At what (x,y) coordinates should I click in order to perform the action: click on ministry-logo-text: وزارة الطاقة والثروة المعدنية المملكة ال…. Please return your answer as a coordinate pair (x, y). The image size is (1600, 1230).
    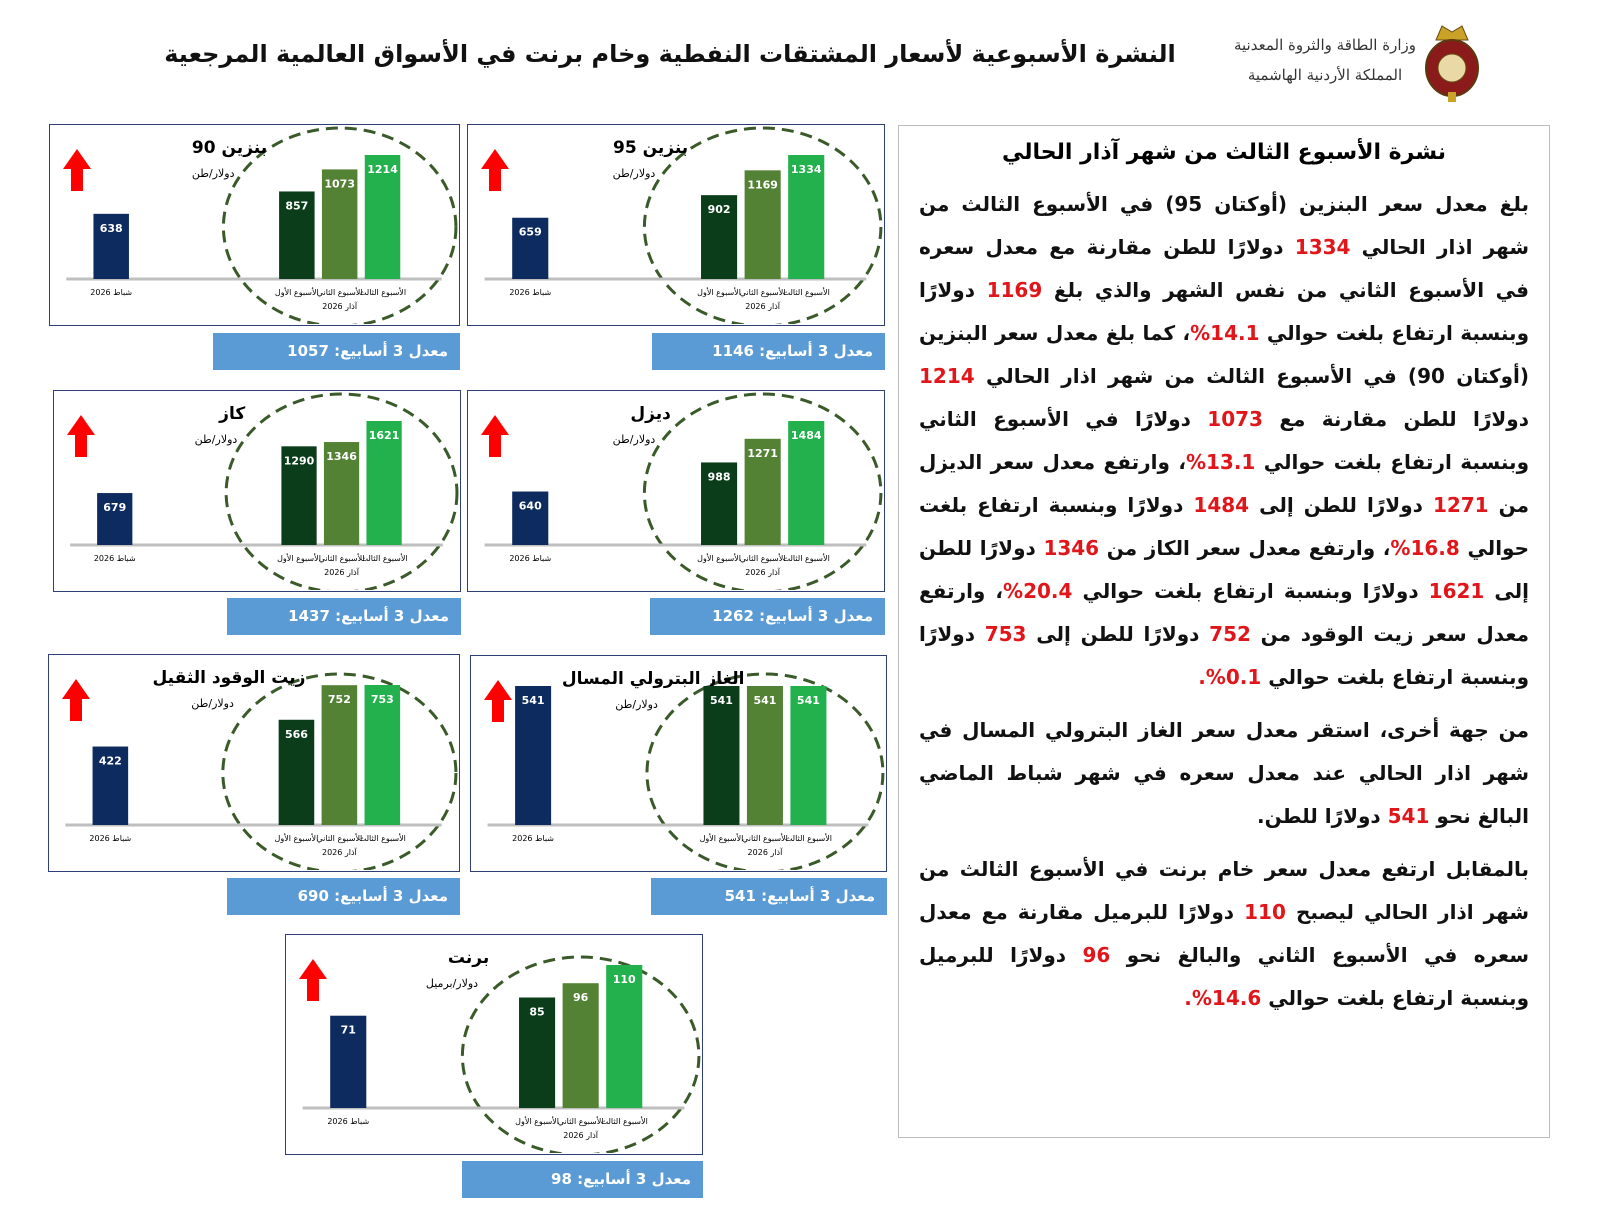
    Looking at the image, I should click on (1325, 60).